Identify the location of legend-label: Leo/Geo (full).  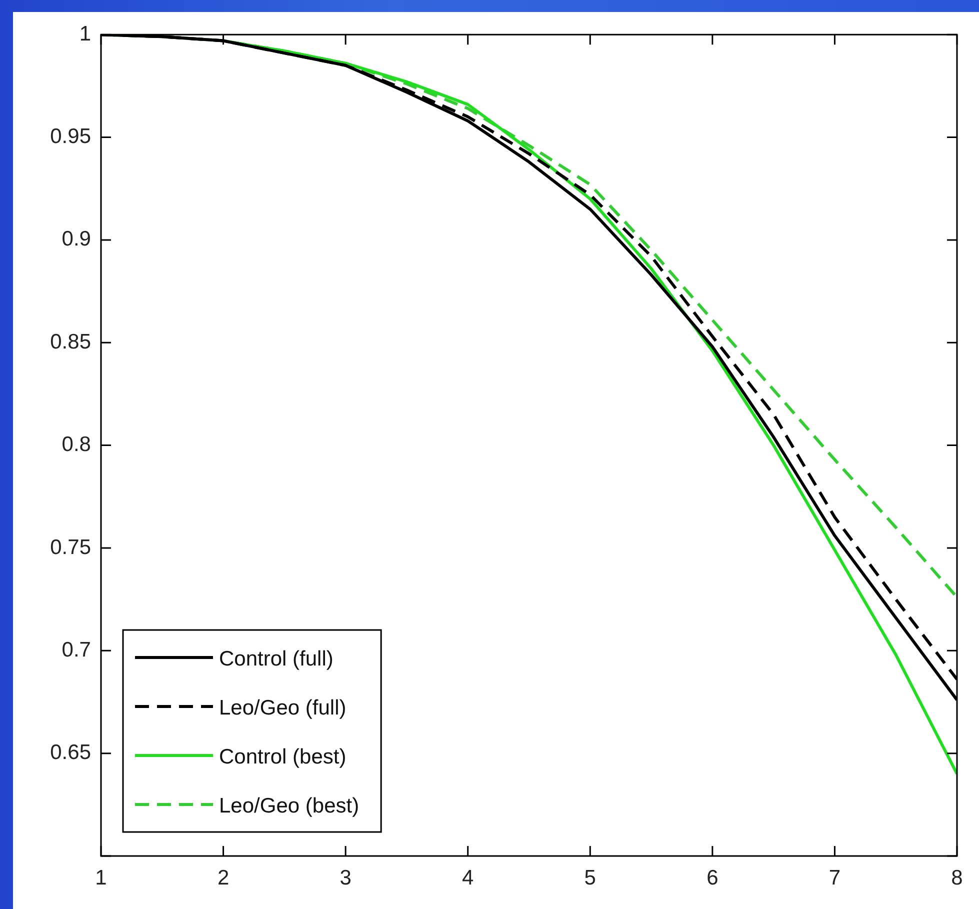
(282, 708).